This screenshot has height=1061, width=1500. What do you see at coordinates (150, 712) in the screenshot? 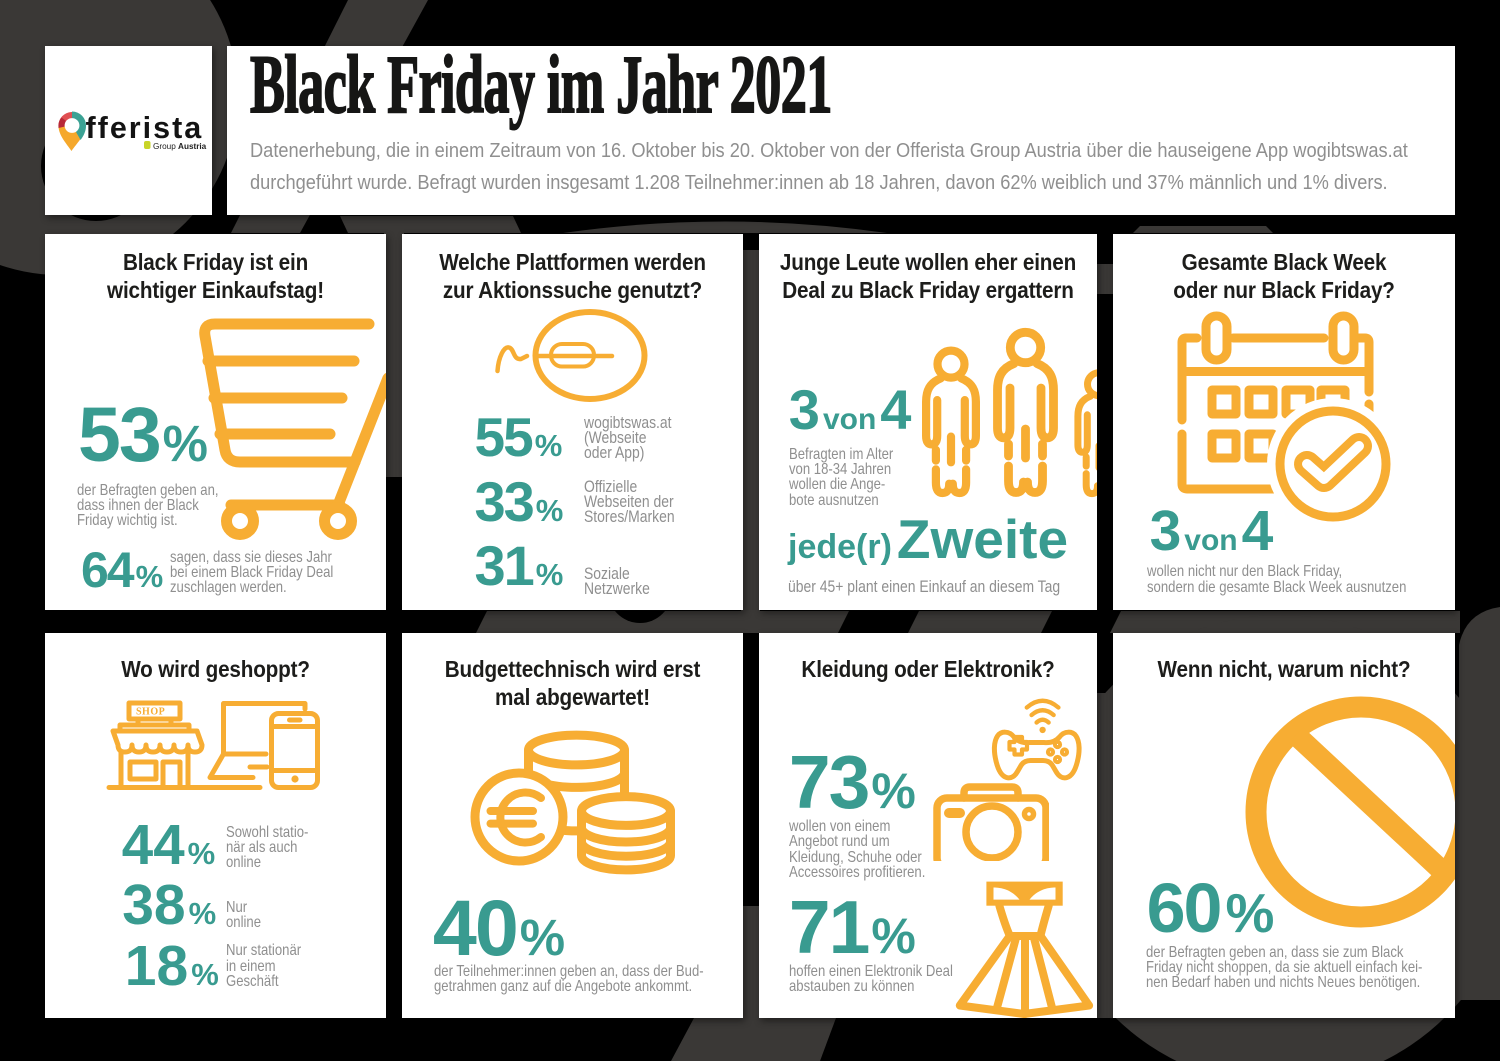
I see `svg-text: SHOP` at bounding box center [150, 712].